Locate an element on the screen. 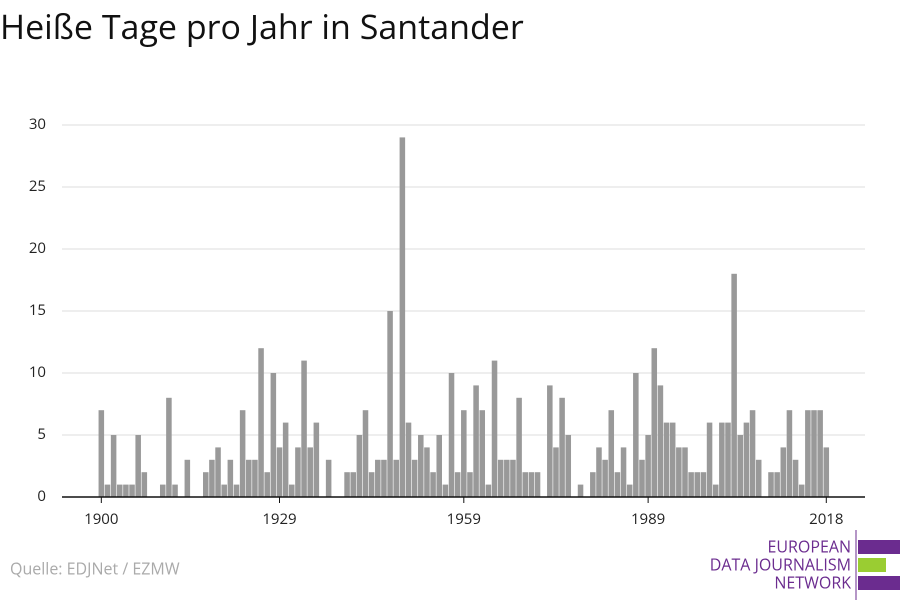  source: Quelle: EDJNet / EZMW is located at coordinates (95, 568).